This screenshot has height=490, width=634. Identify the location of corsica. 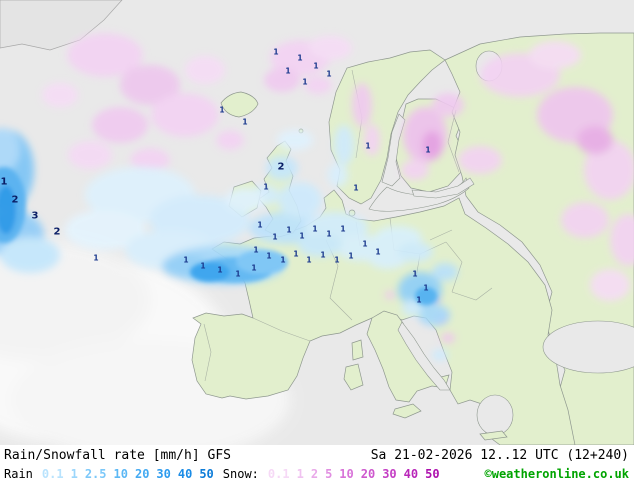
(357, 350).